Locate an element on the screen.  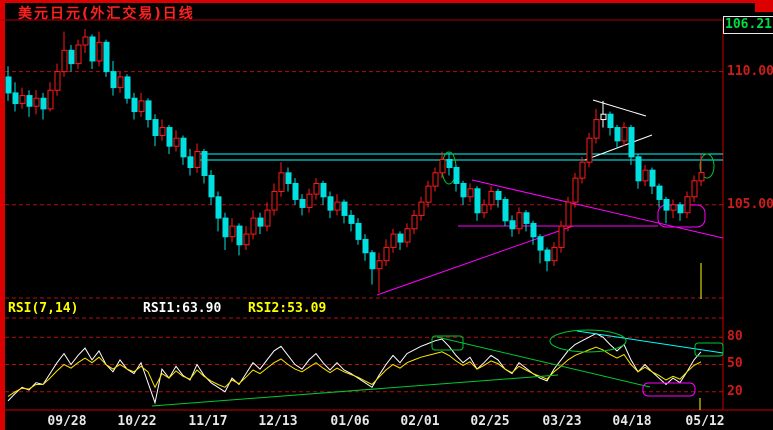
rsi2-value-label: RSI2:53.09 is located at coordinates (287, 308).